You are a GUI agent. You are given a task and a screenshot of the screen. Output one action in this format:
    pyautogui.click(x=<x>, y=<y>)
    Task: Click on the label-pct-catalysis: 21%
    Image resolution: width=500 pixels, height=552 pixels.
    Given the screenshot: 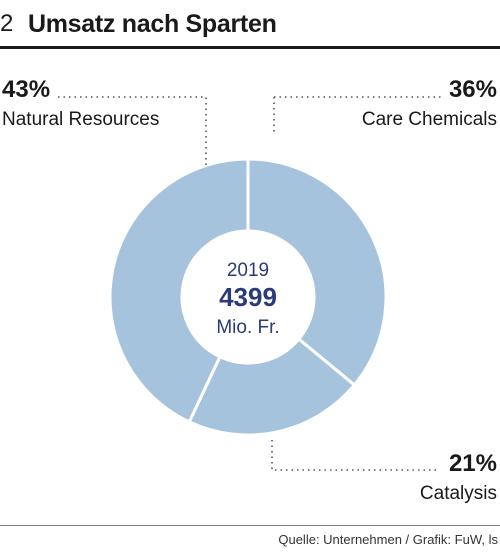 What is the action you would take?
    pyautogui.click(x=473, y=463)
    